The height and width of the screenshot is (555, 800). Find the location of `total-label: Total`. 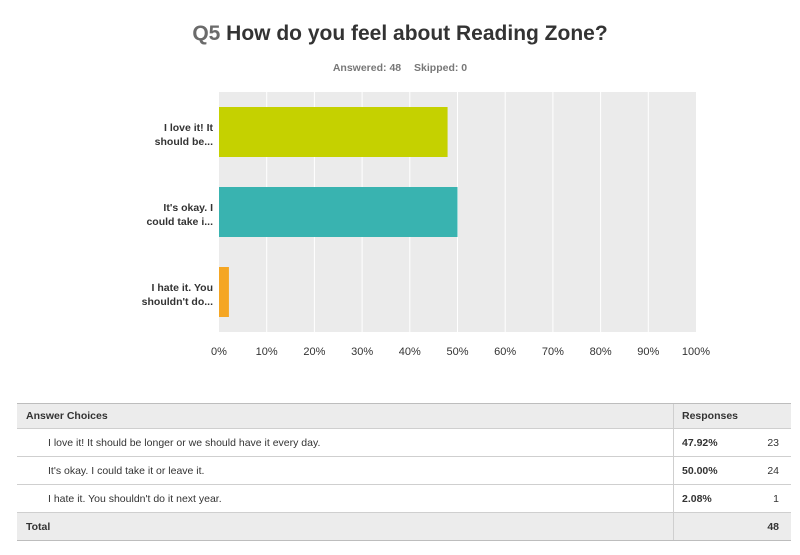

total-label: Total is located at coordinates (345, 526).